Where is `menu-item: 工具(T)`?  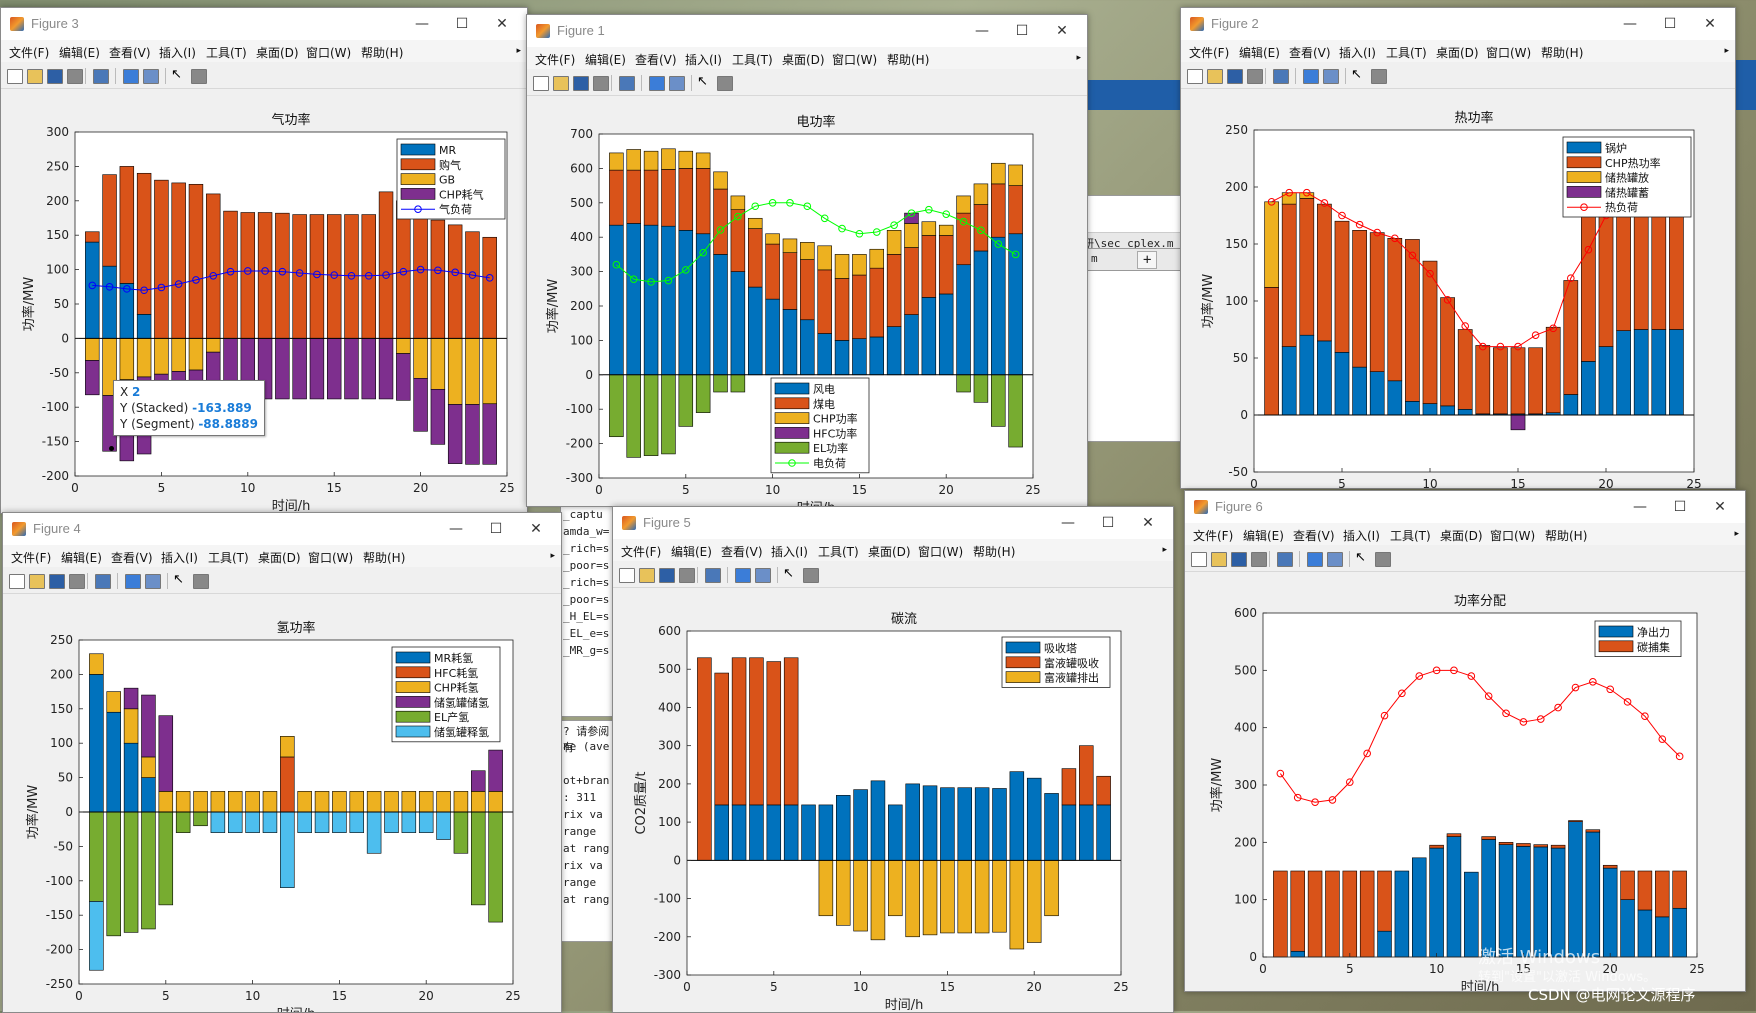
menu-item: 工具(T) is located at coordinates (228, 558).